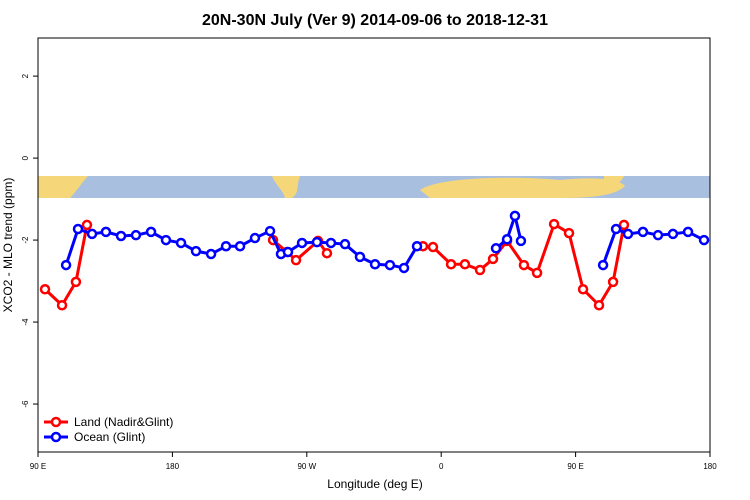 This screenshot has height=500, width=750. I want to click on y-tick-label: 2, so click(25, 75).